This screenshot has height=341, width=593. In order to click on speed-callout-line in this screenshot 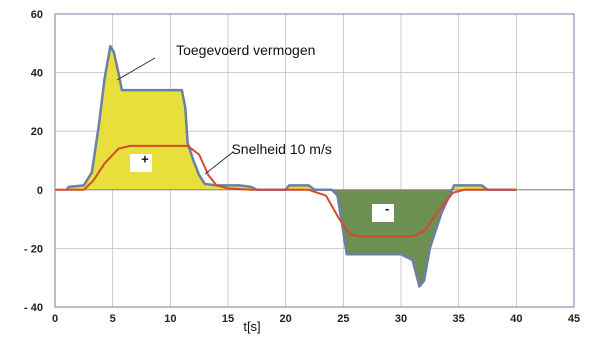, I will do `click(219, 163)`.